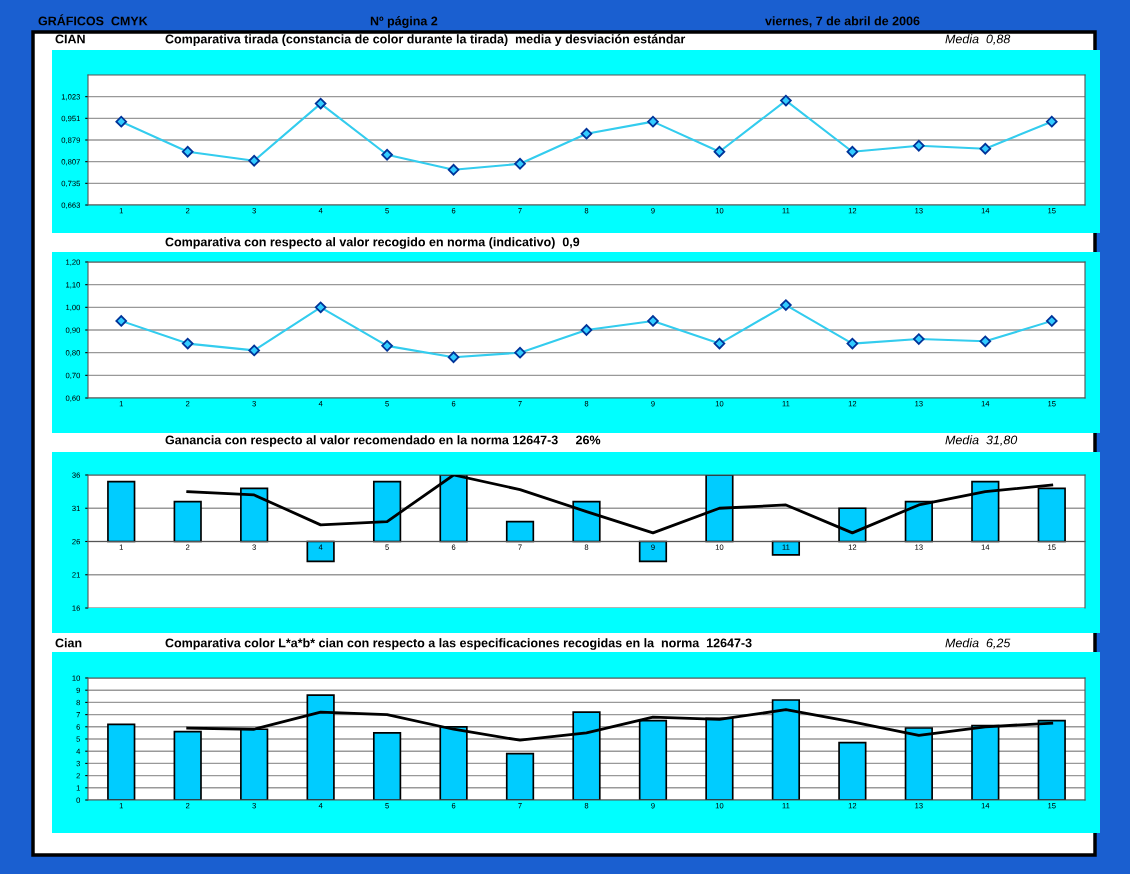 Image resolution: width=1130 pixels, height=874 pixels. I want to click on text: CIAN, so click(70, 39).